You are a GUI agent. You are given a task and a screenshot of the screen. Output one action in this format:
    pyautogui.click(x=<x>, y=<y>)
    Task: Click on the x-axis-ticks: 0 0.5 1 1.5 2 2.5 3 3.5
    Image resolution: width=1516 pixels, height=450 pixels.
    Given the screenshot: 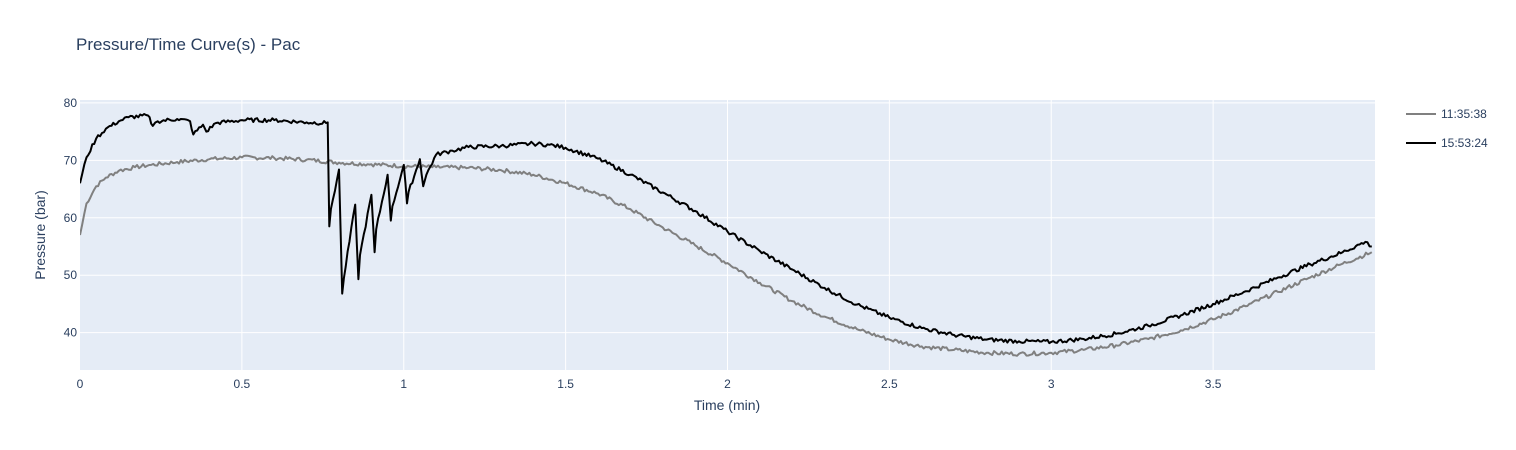 What is the action you would take?
    pyautogui.click(x=649, y=384)
    